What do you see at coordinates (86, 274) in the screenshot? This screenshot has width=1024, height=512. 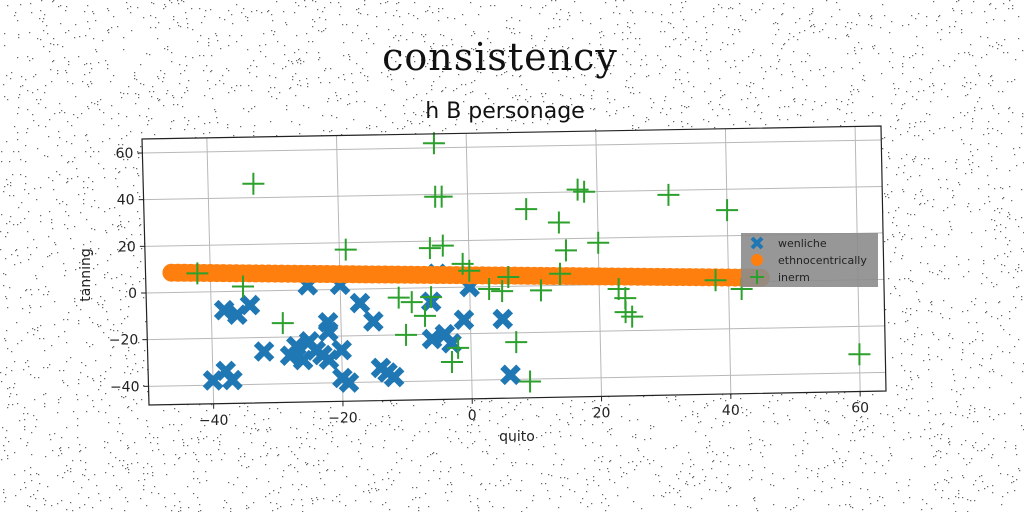 I see `y-axis-label: tanning` at bounding box center [86, 274].